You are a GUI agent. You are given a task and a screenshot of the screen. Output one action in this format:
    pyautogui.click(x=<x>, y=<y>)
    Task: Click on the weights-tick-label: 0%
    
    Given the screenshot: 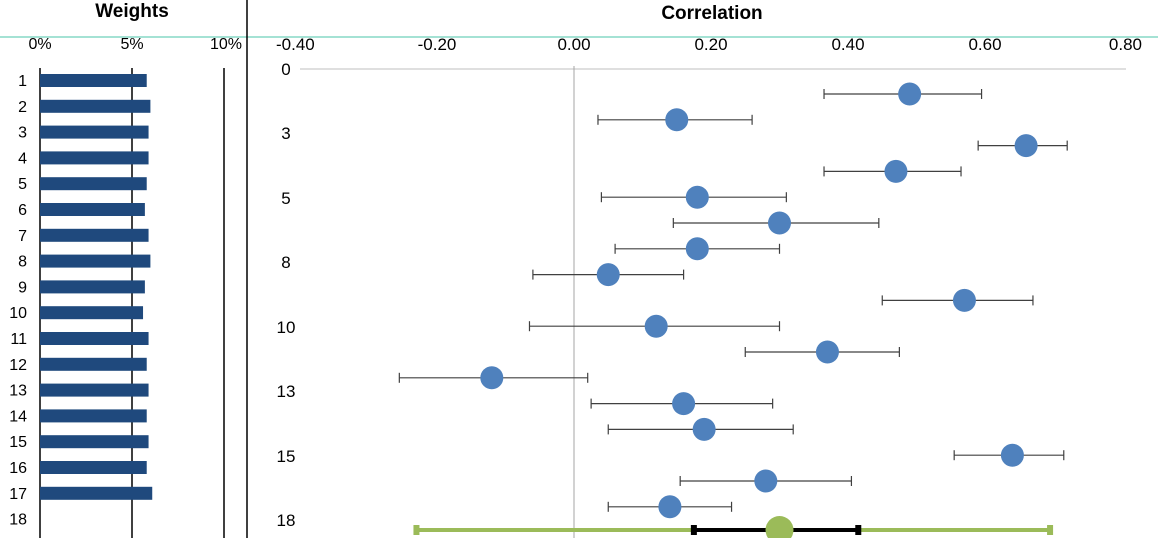 What is the action you would take?
    pyautogui.click(x=39, y=44)
    